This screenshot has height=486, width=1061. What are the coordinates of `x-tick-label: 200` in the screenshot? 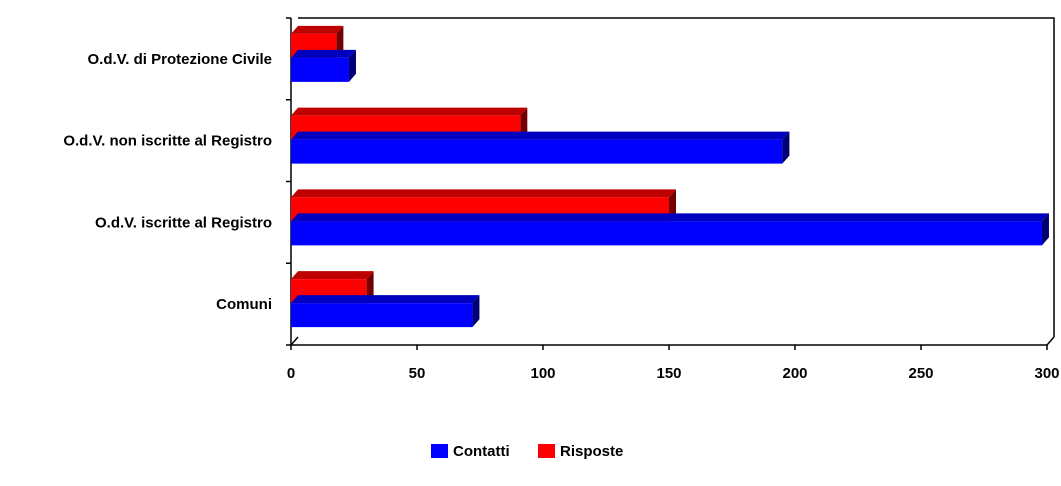 It's located at (794, 373).